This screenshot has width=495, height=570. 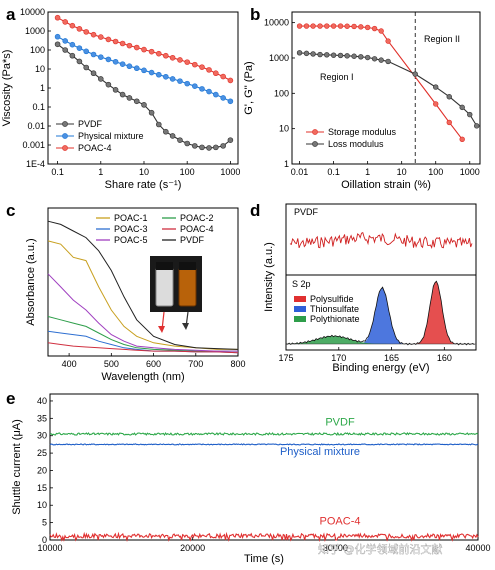 I want to click on x-tick-label: 170, so click(x=338, y=358).